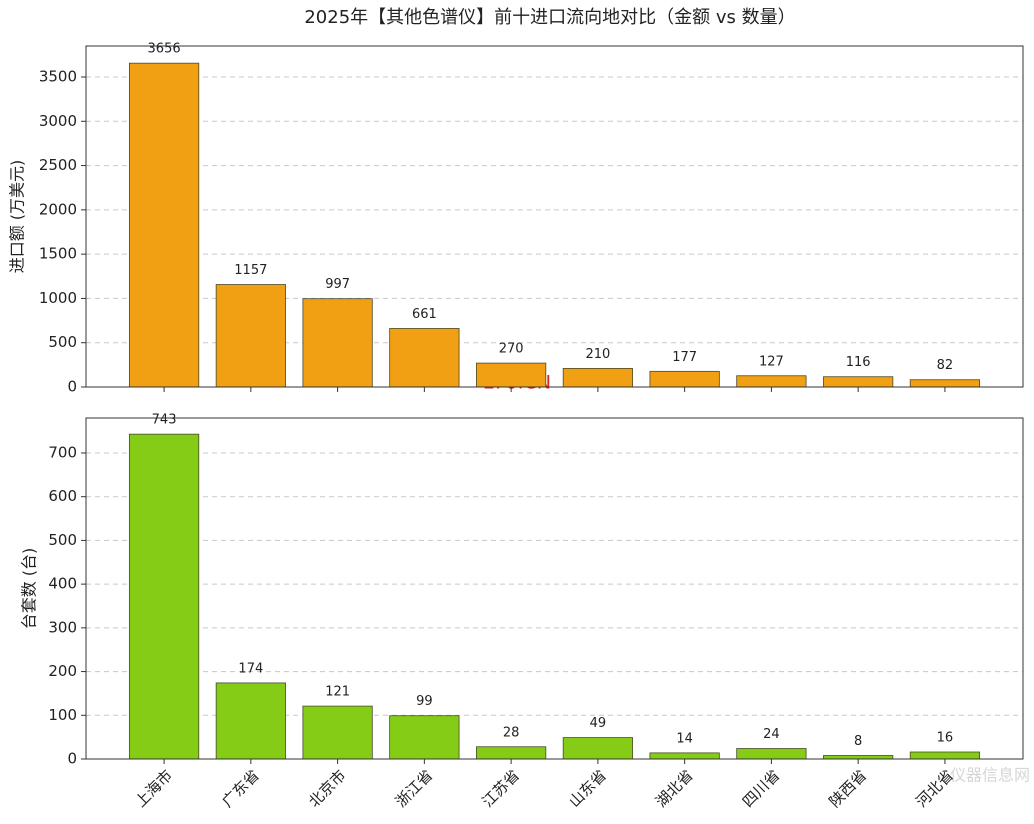 This screenshot has height=824, width=1034. What do you see at coordinates (62, 496) in the screenshot?
I see `y-tick-label: 600` at bounding box center [62, 496].